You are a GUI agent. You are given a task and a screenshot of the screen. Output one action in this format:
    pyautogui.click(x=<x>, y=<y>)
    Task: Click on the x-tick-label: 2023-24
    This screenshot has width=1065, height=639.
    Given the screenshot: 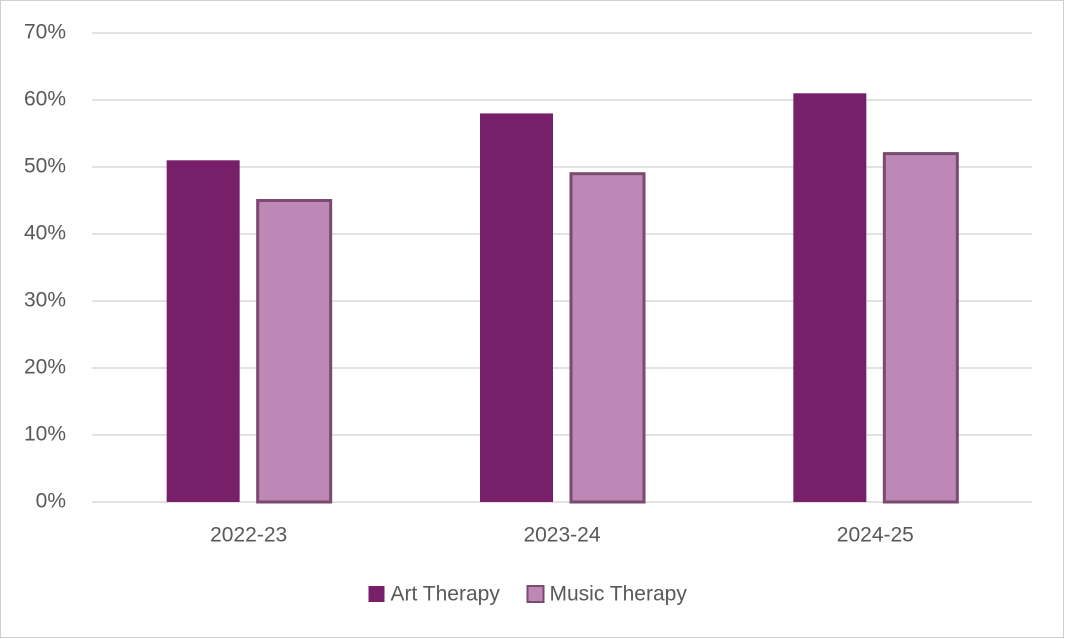 What is the action you would take?
    pyautogui.click(x=561, y=535)
    